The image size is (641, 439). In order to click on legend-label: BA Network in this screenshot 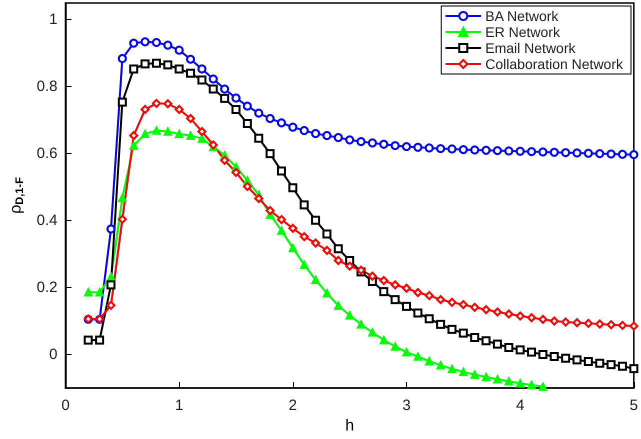, I will do `click(522, 16)`.